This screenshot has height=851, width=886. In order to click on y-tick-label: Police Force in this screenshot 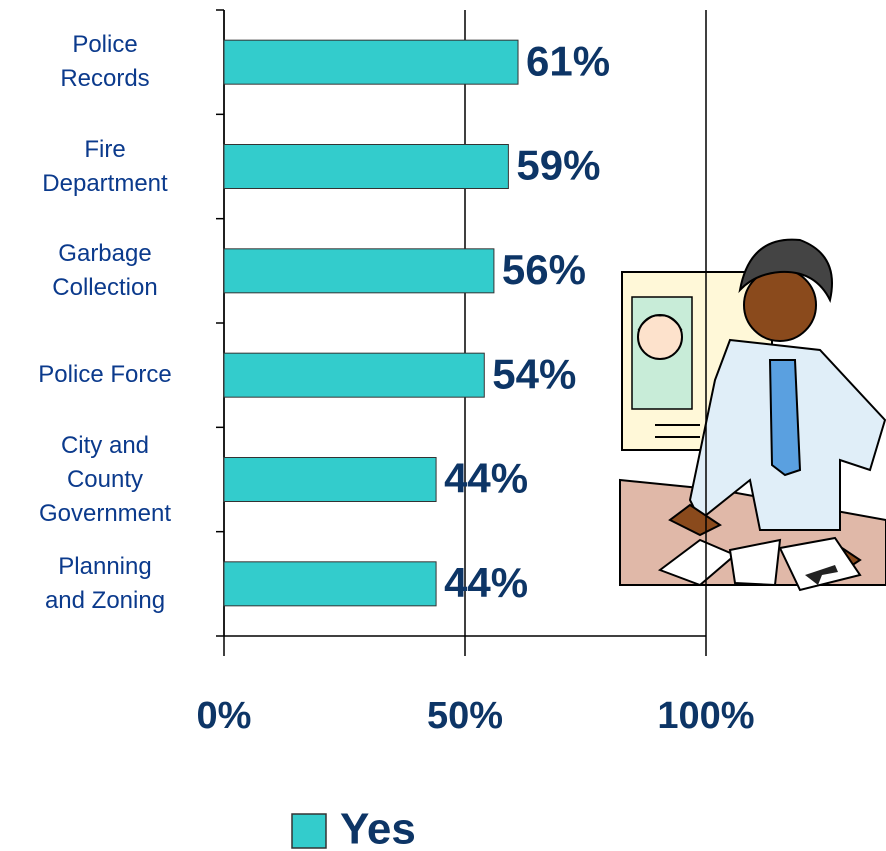, I will do `click(105, 375)`.